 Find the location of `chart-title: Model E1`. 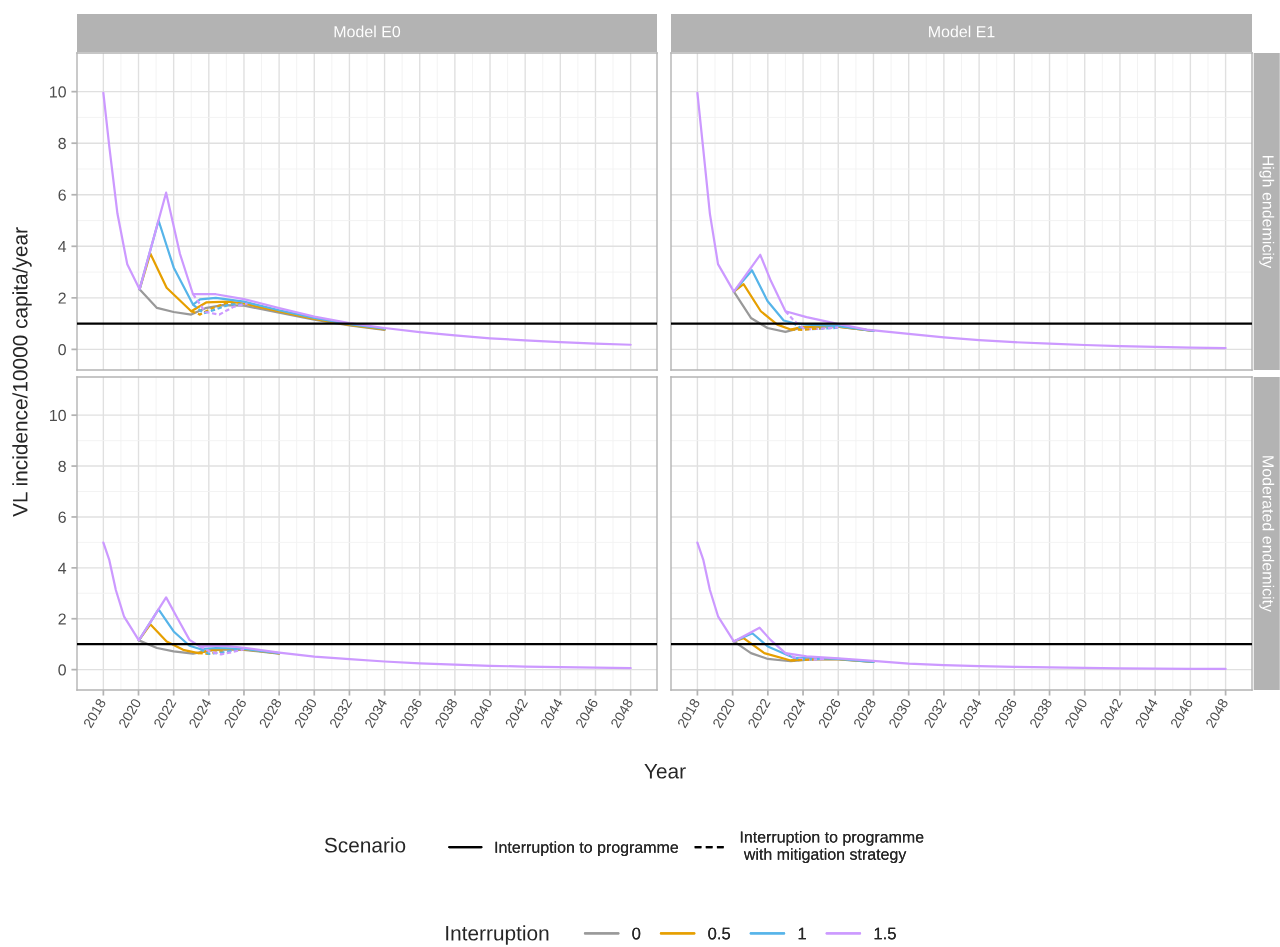

chart-title: Model E1 is located at coordinates (962, 31).